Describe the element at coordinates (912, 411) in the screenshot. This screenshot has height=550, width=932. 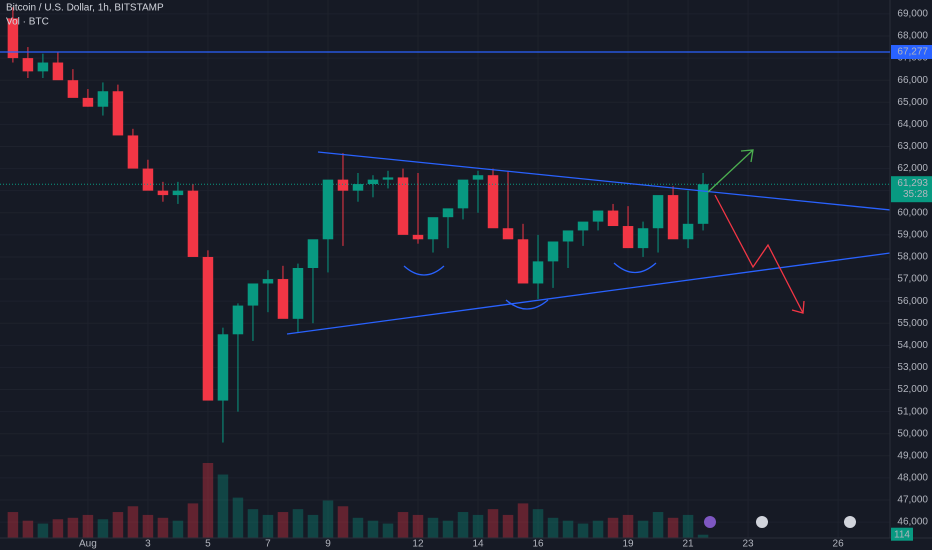
I see `y-tick-label: 51,000` at that location.